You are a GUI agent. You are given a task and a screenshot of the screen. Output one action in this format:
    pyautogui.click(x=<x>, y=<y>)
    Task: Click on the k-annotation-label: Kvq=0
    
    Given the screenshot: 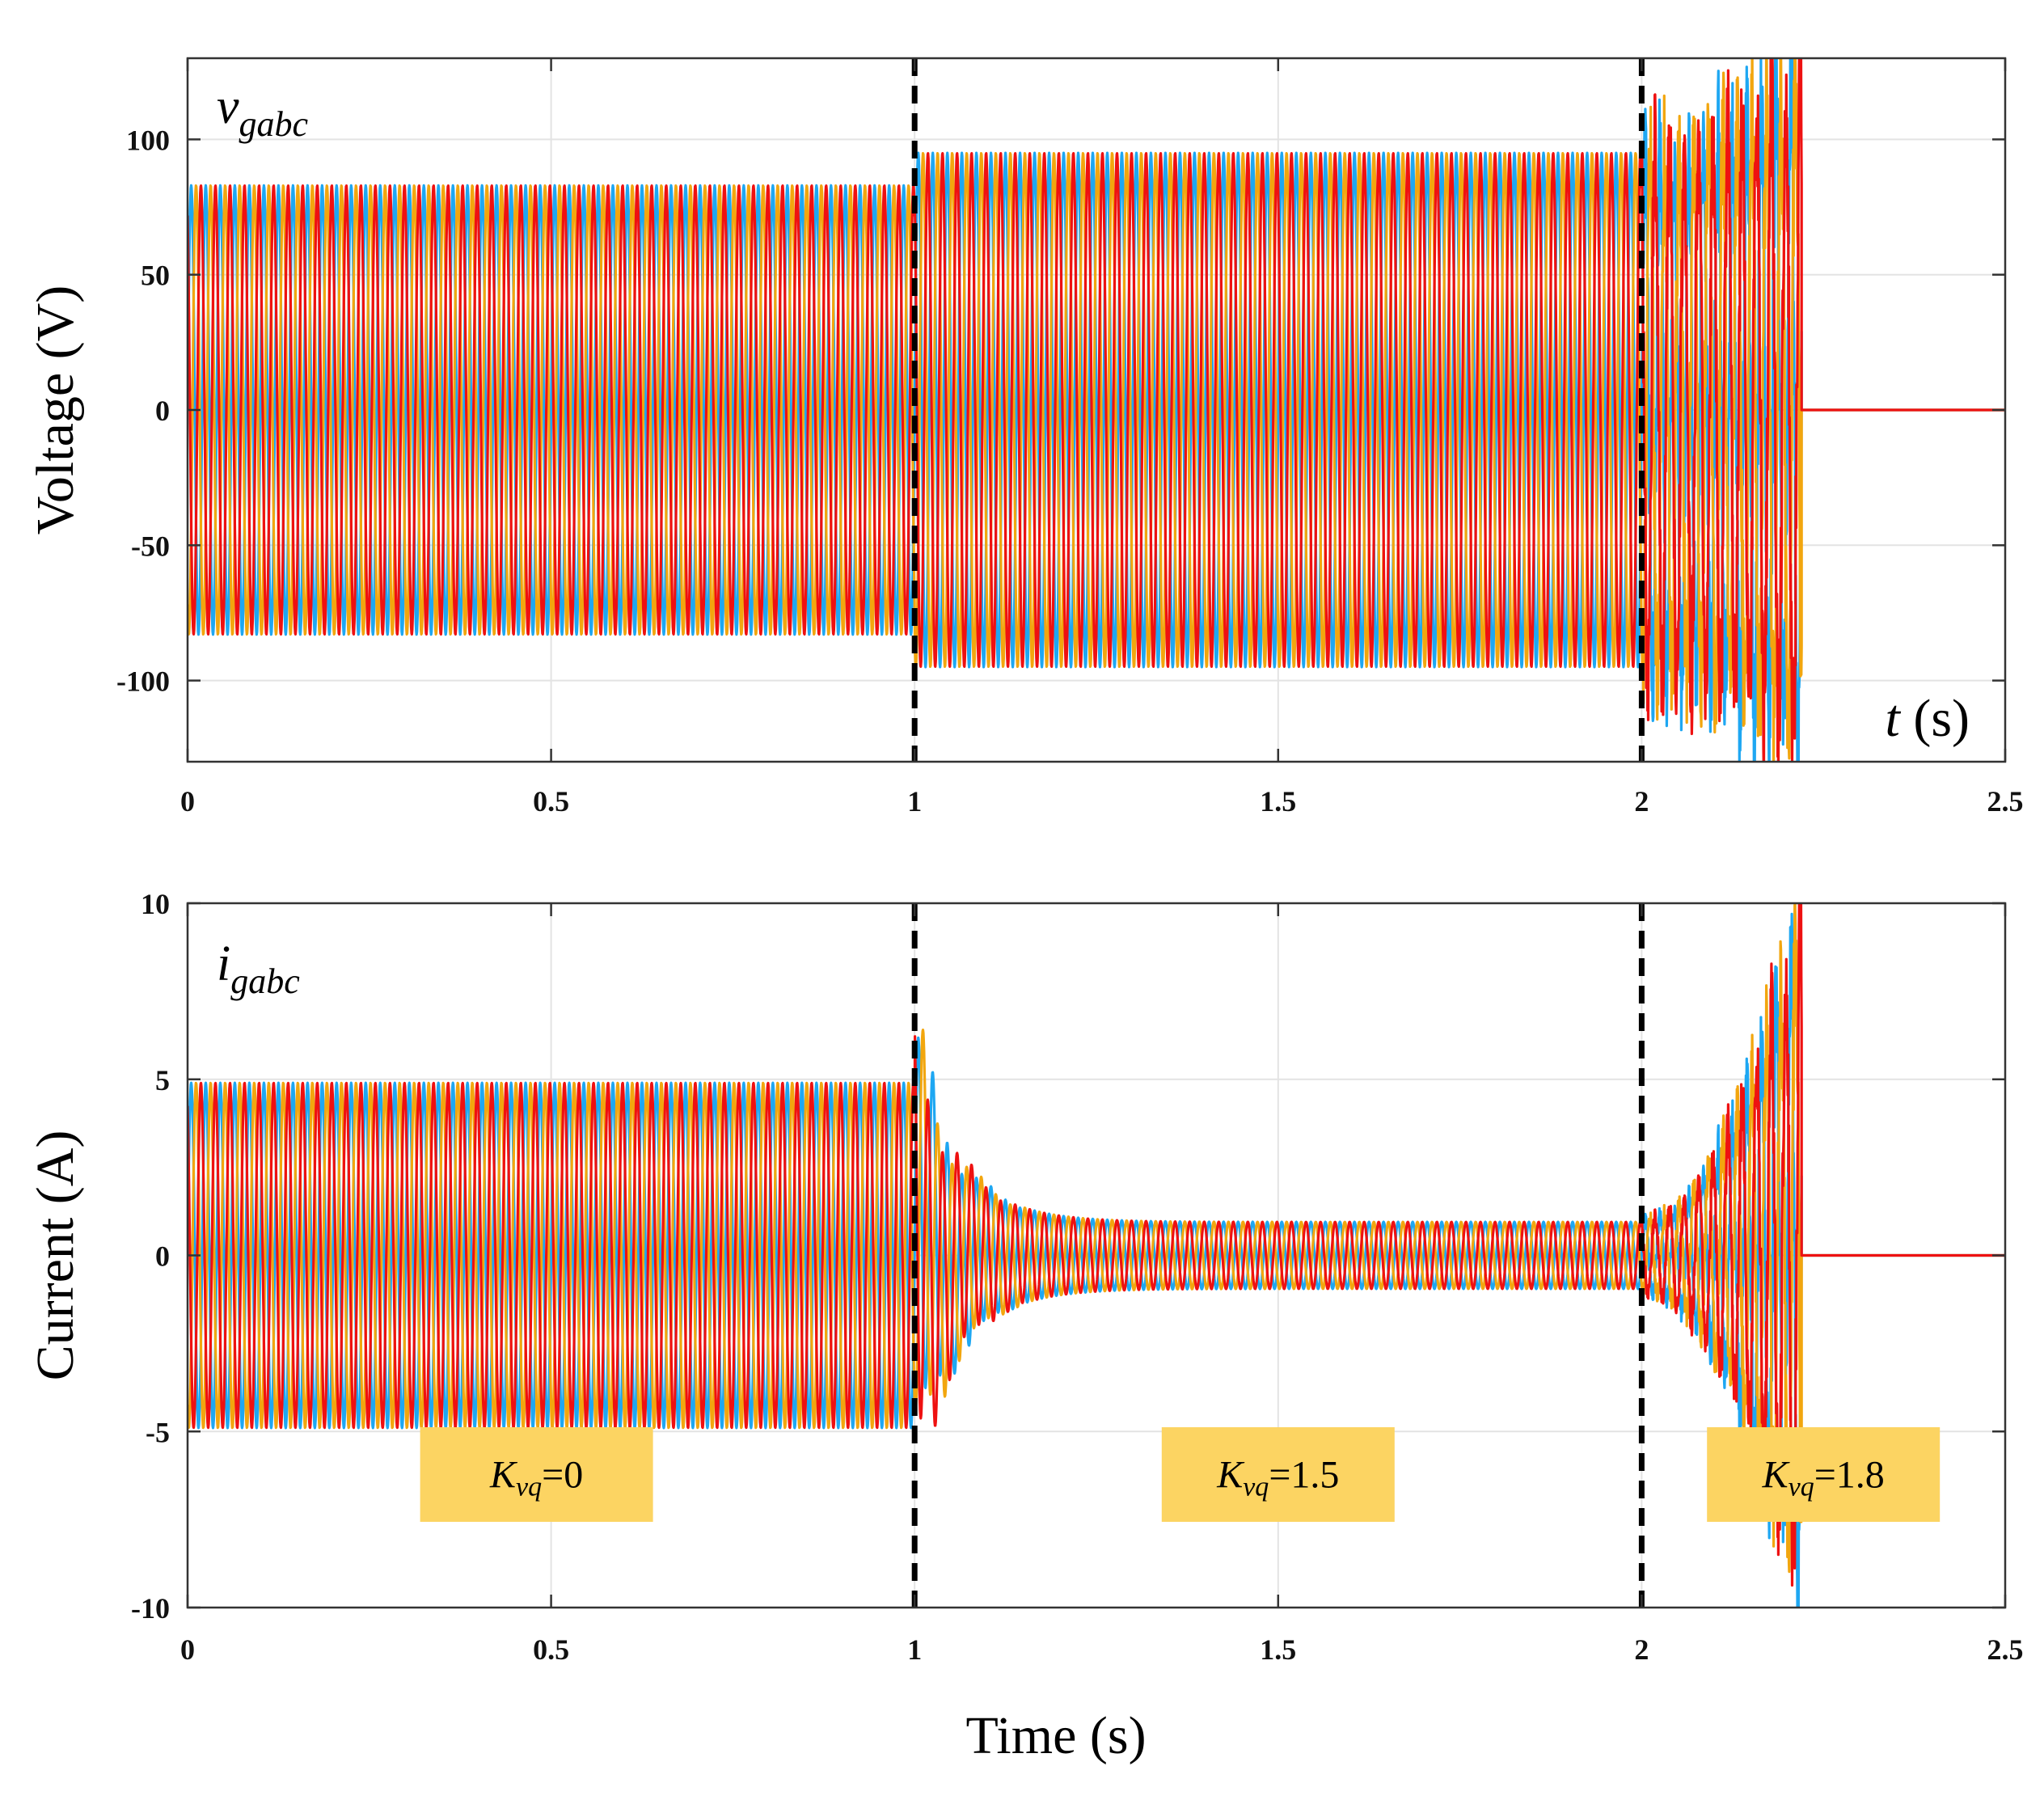 What is the action you would take?
    pyautogui.click(x=536, y=1478)
    